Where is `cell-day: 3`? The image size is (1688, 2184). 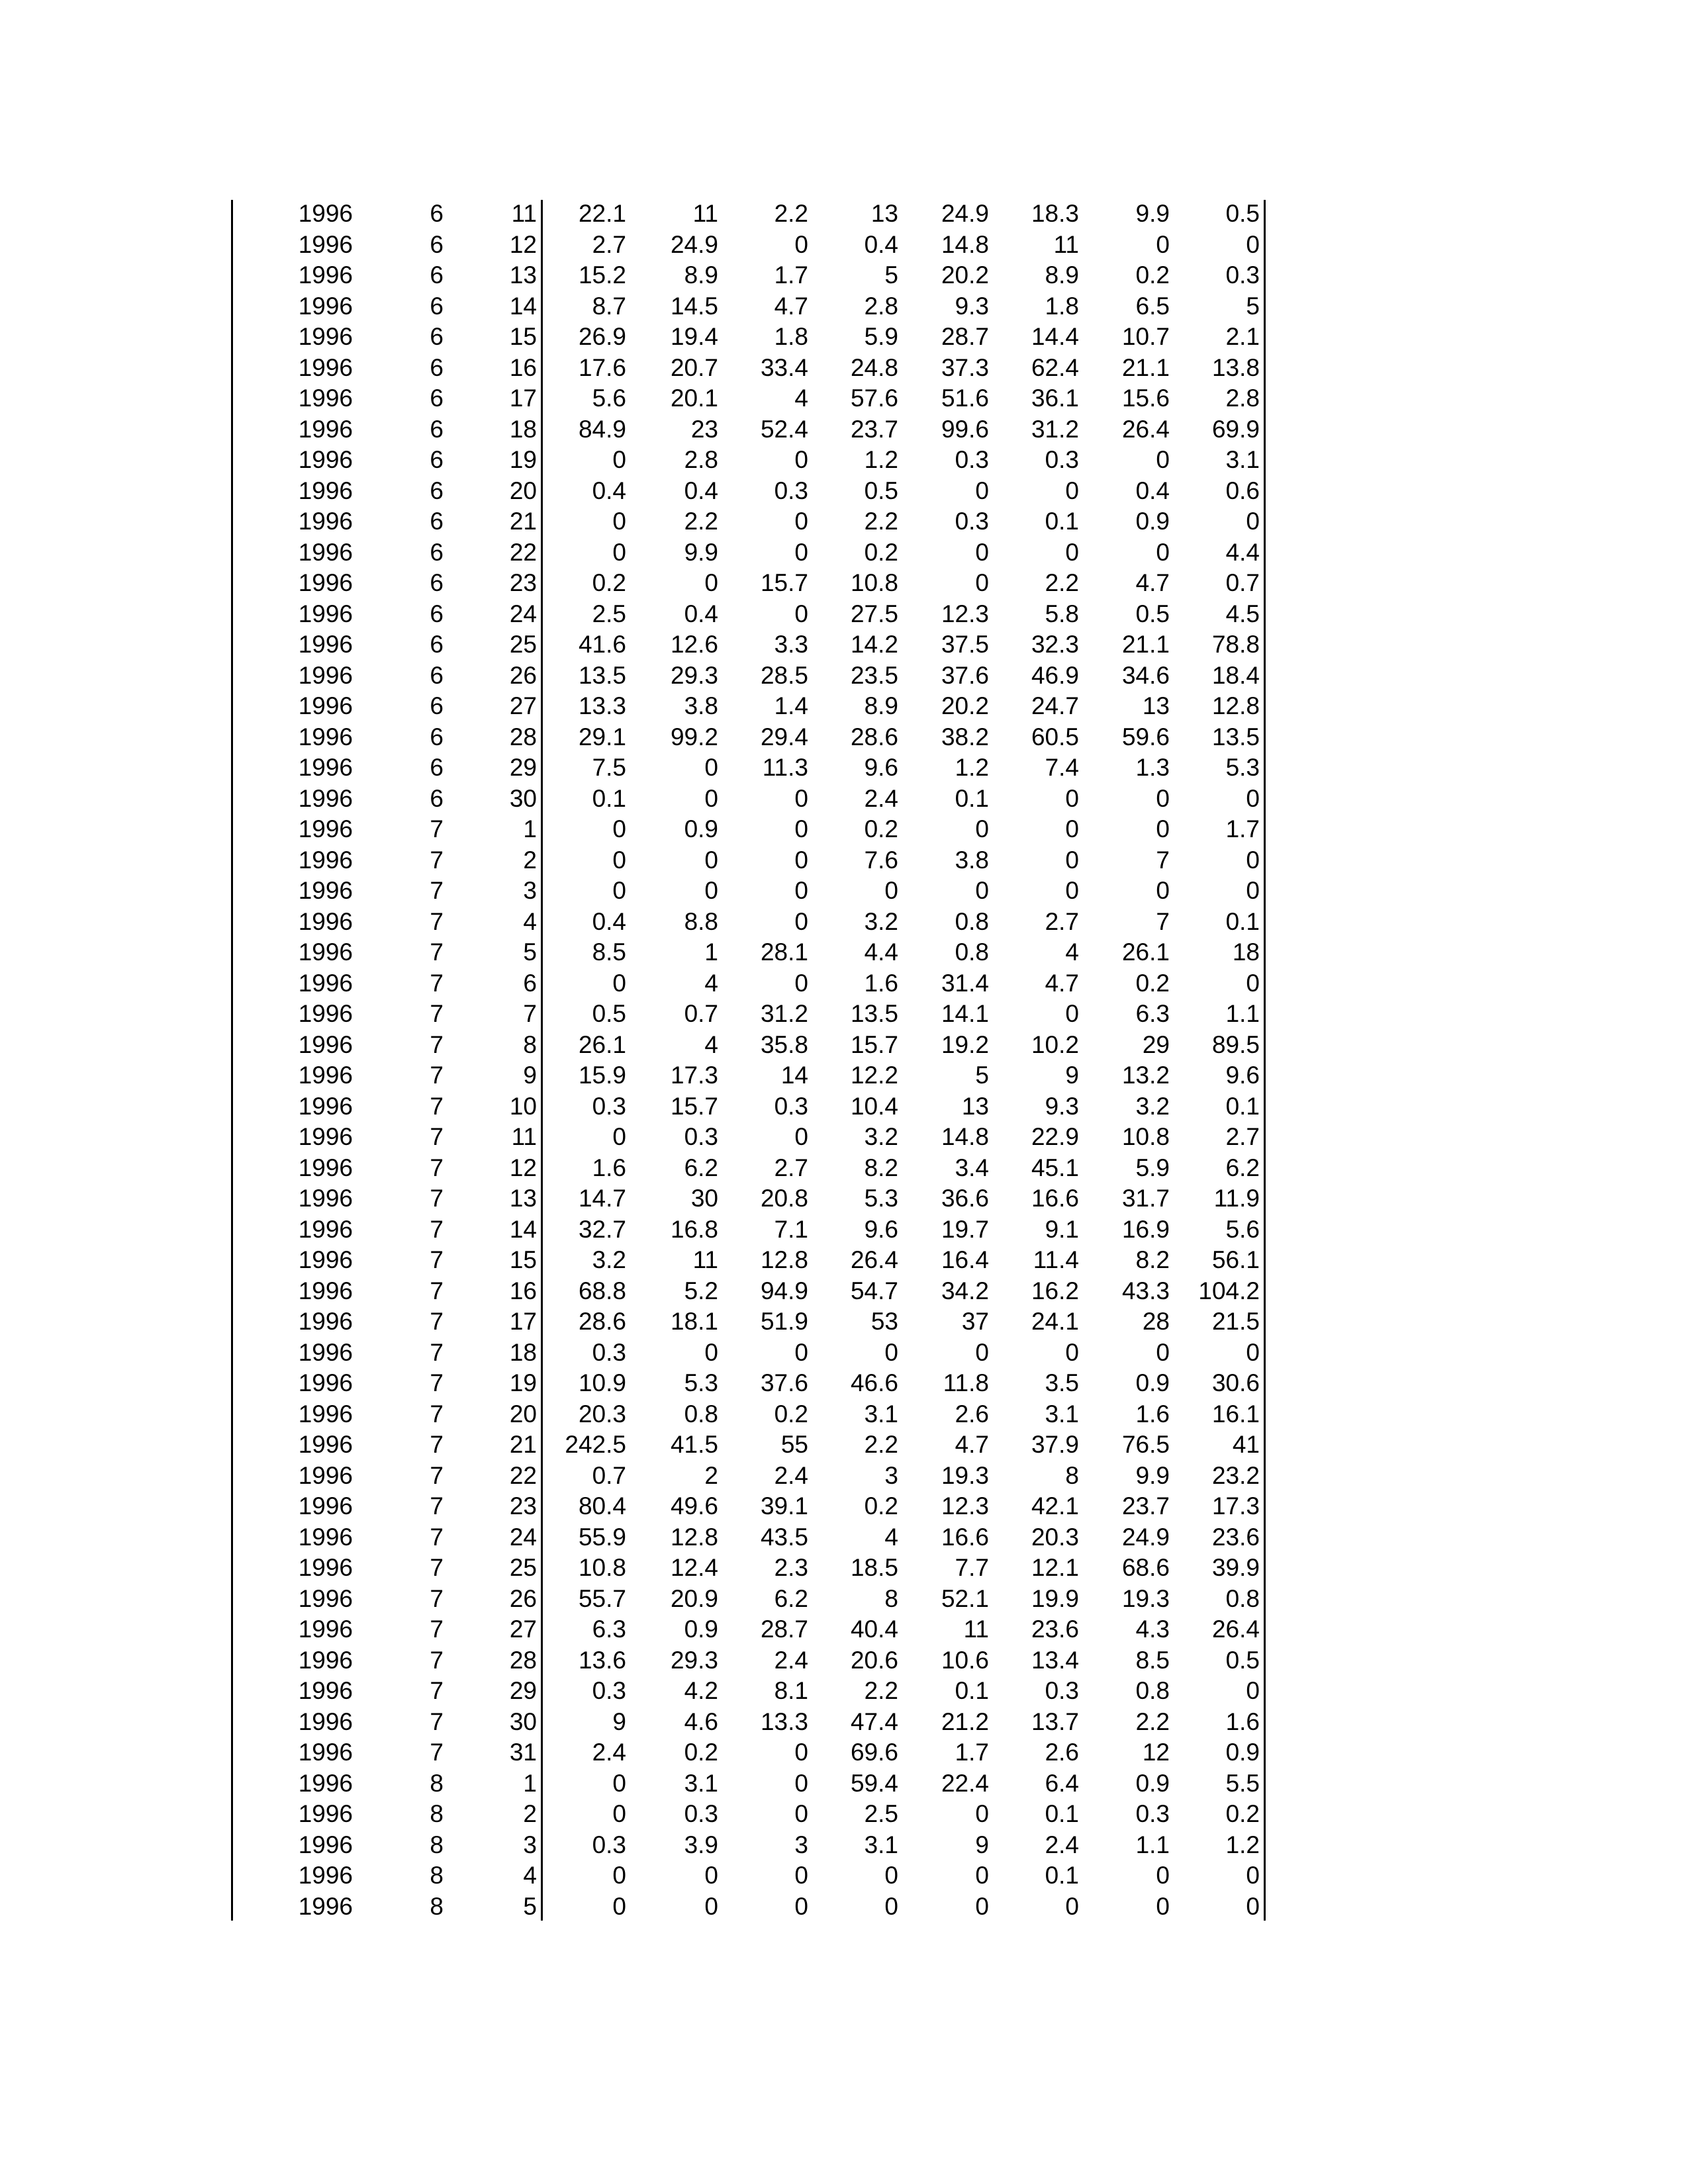
cell-day: 3 is located at coordinates (530, 890).